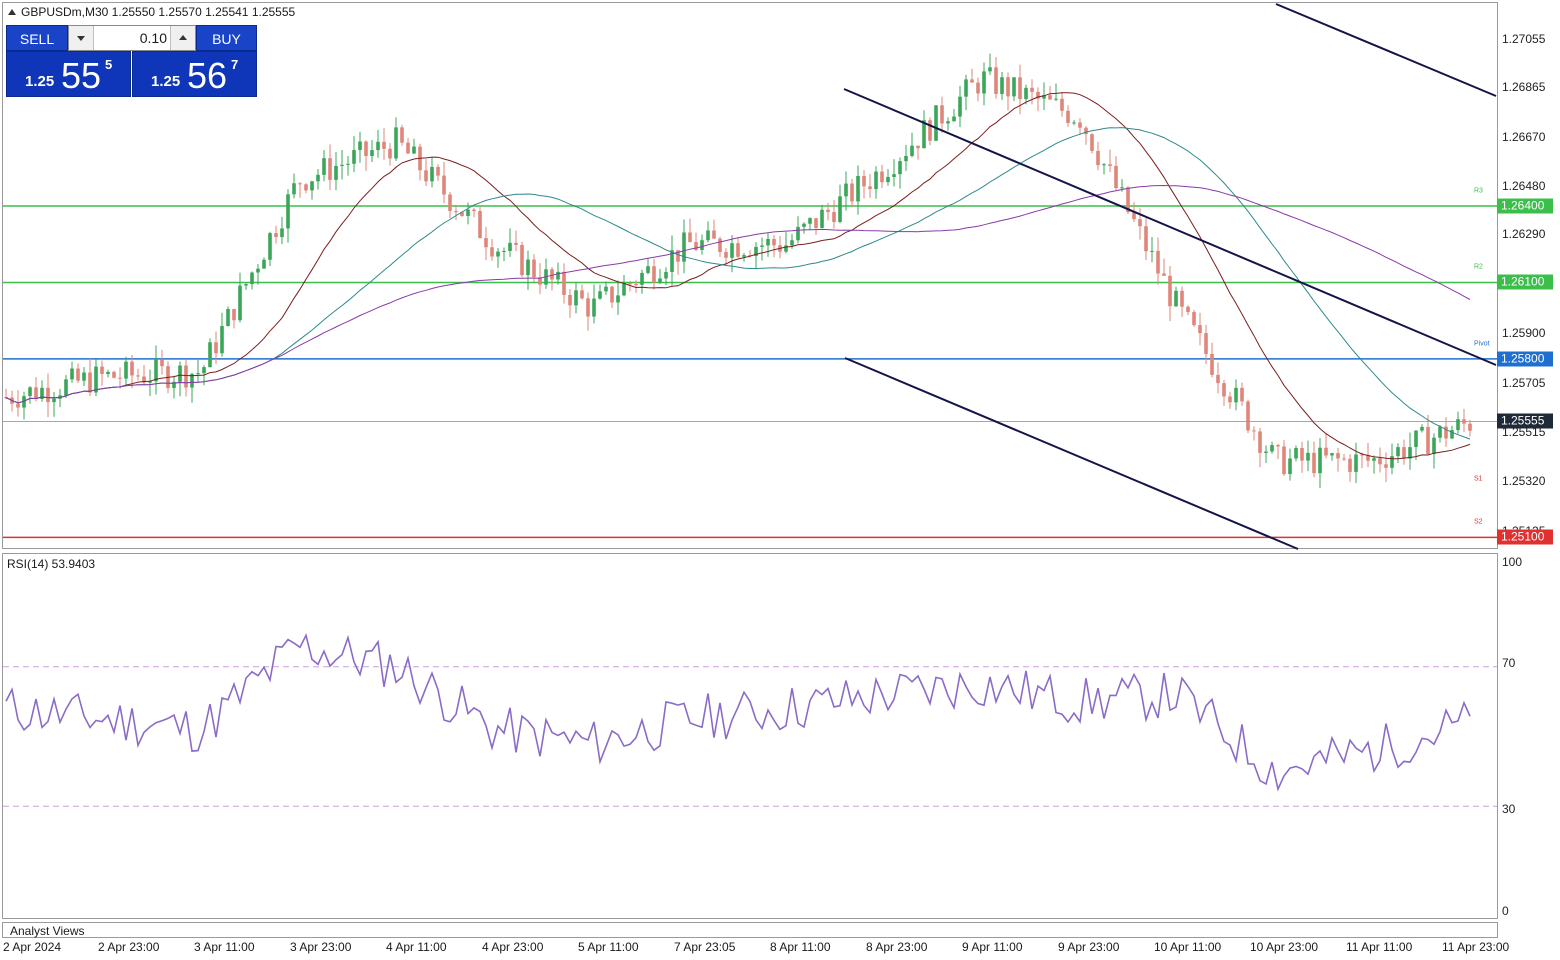 Image resolution: width=1560 pixels, height=960 pixels. Describe the element at coordinates (109, 64) in the screenshot. I see `sell-price-pip: 5` at that location.